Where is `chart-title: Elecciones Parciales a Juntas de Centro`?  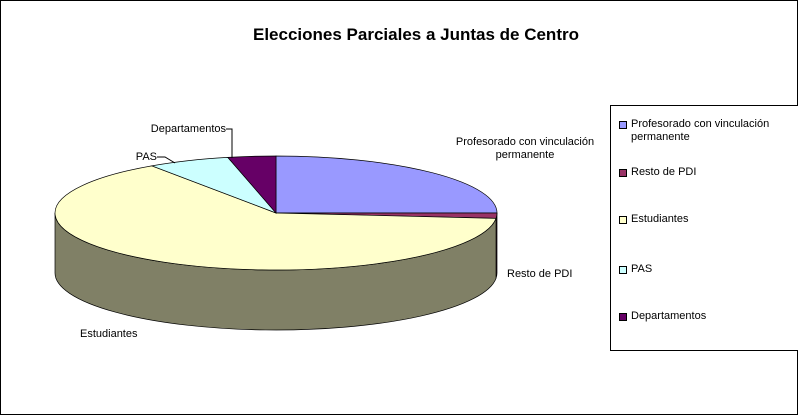
chart-title: Elecciones Parciales a Juntas de Centro is located at coordinates (416, 34).